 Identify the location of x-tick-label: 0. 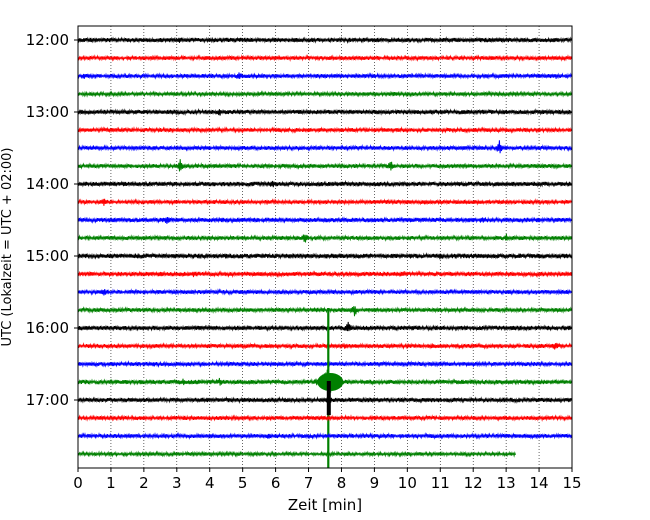
(78, 483).